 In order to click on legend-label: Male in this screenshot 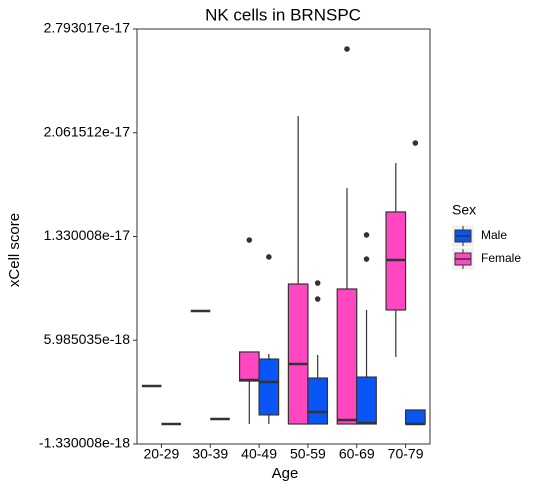, I will do `click(494, 235)`.